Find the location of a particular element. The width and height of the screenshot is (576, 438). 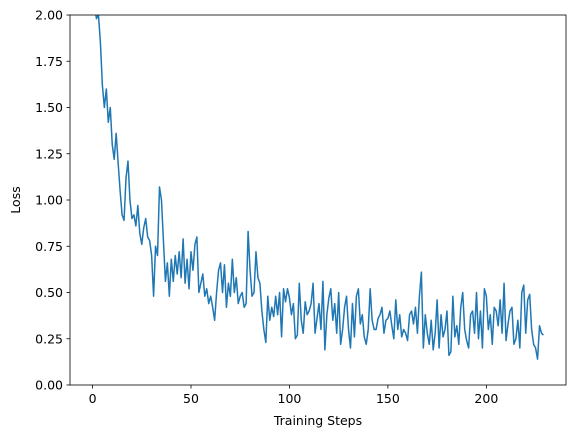

y-tick-label: 0.75 is located at coordinates (49, 246).